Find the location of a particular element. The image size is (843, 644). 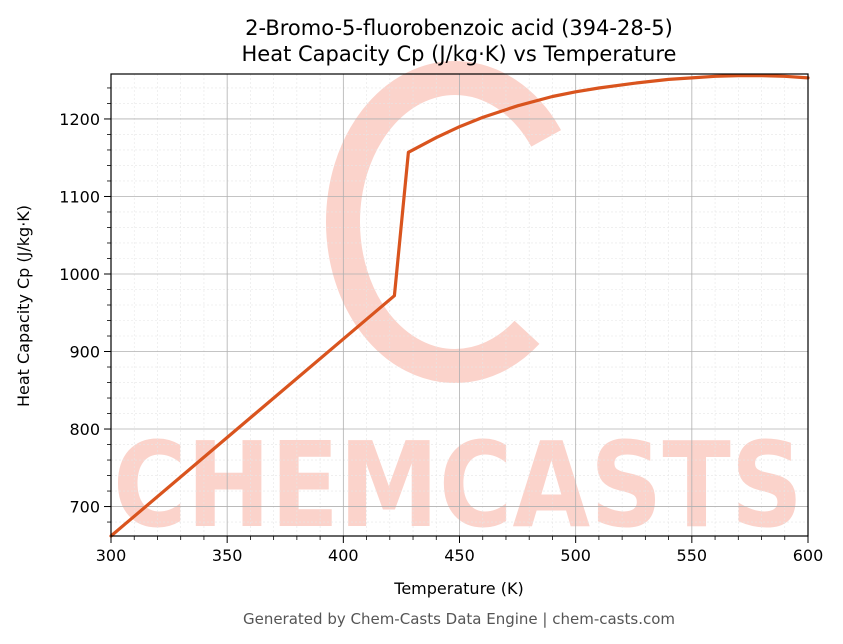

x-tick-label: 300 is located at coordinates (111, 555).